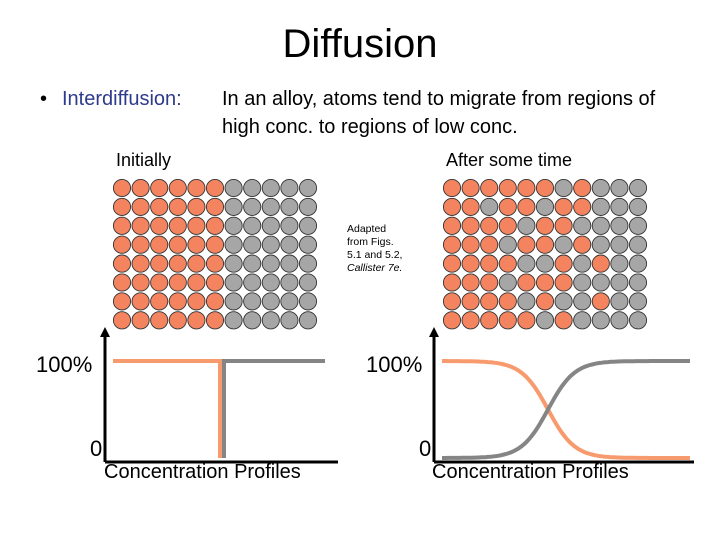  I want to click on after-gray-profile, so click(566, 409).